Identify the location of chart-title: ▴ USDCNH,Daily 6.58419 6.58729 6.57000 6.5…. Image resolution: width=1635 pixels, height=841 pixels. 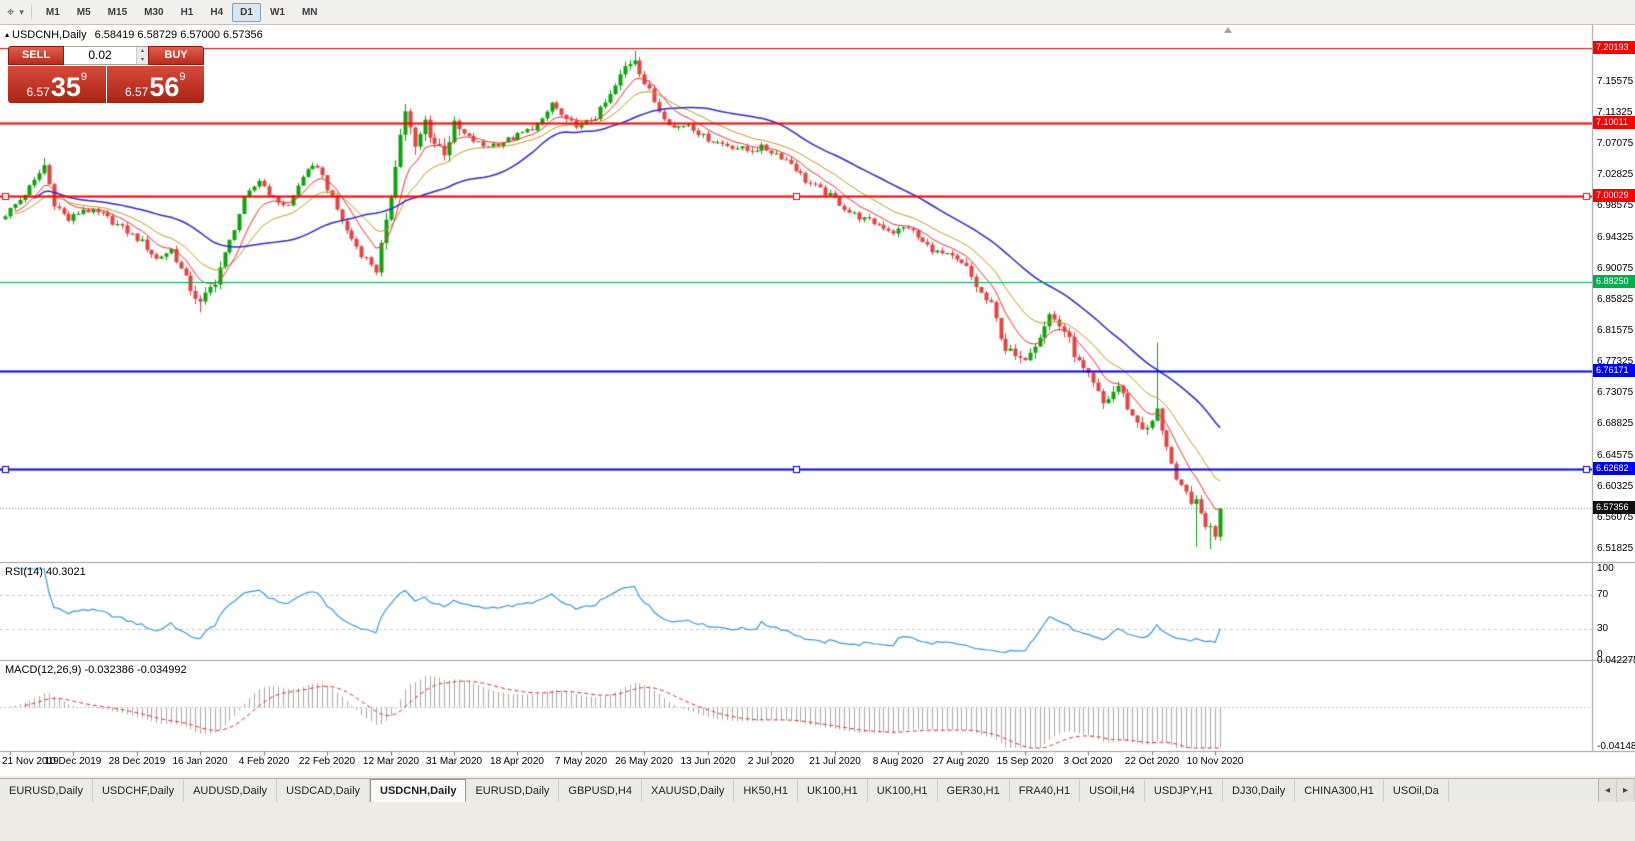
(134, 35).